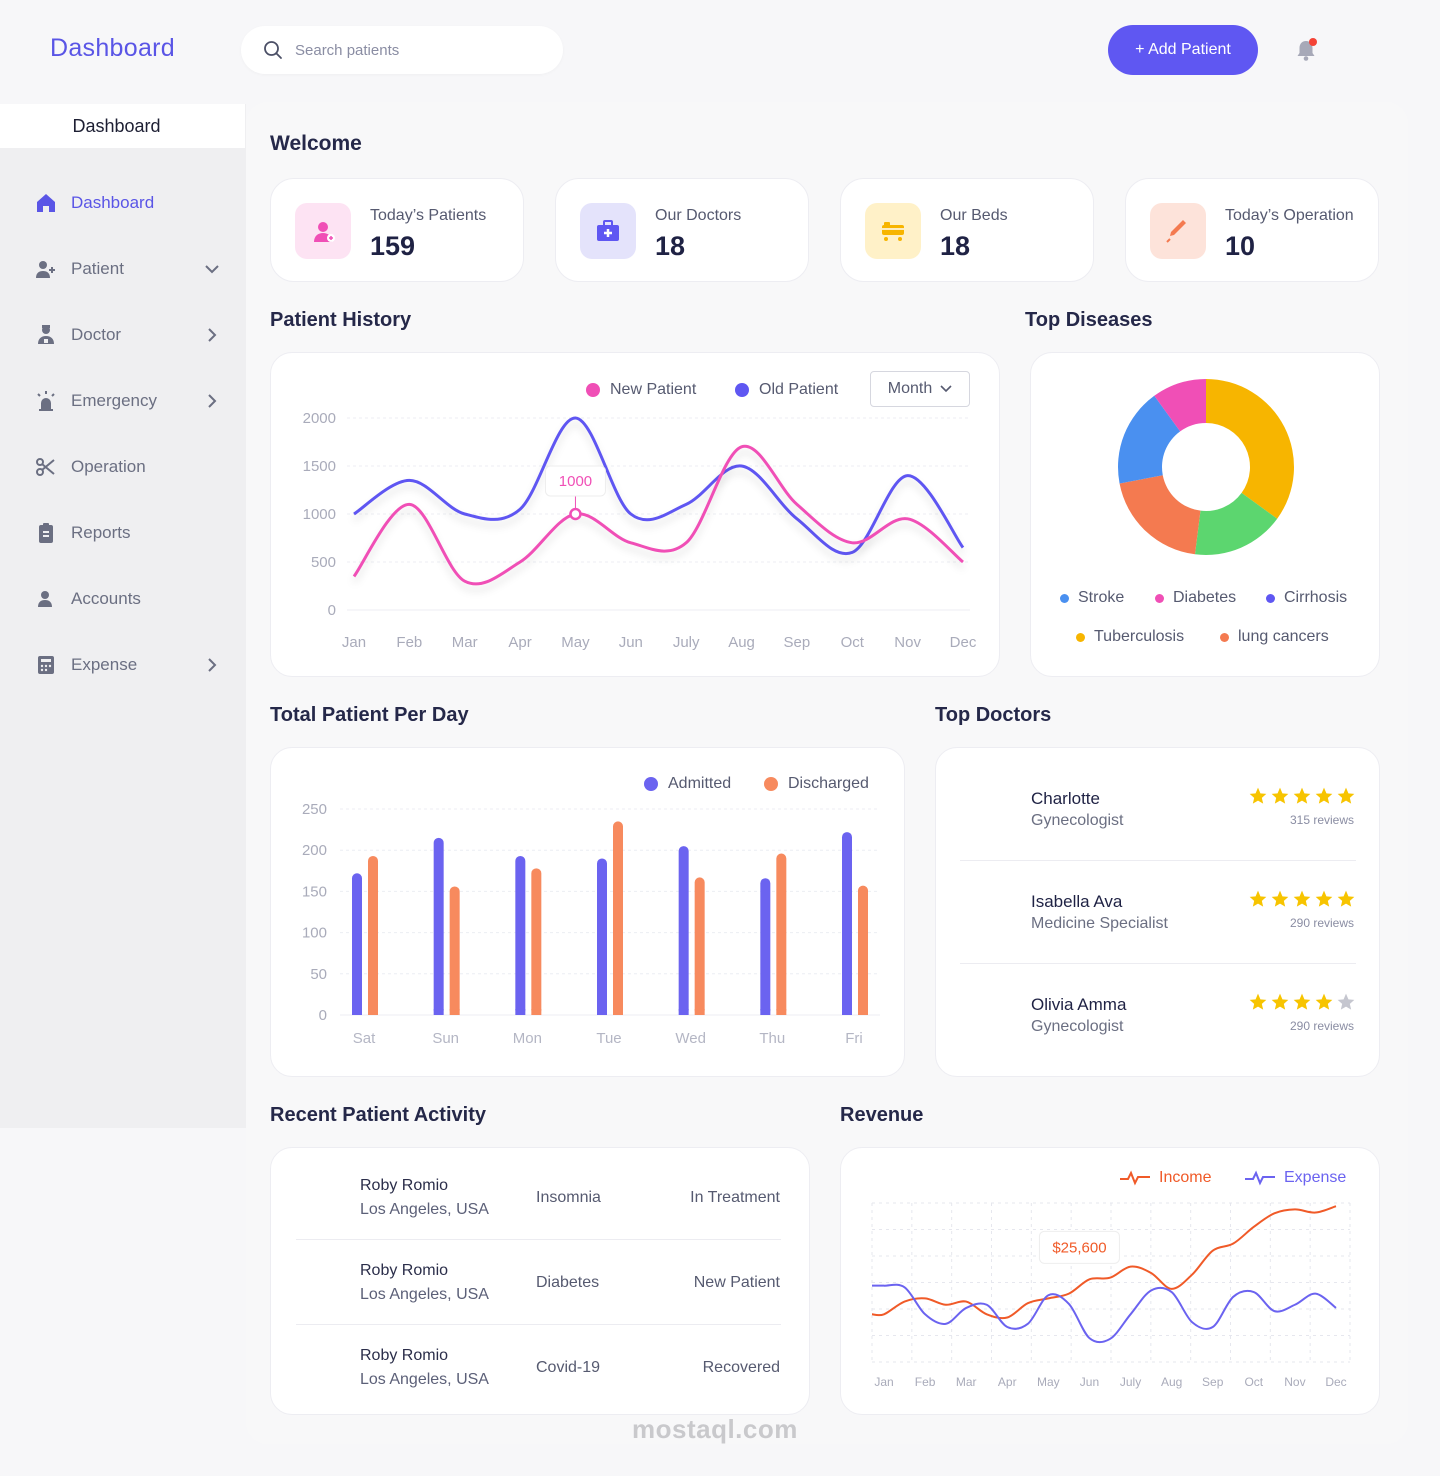 The image size is (1440, 1476). I want to click on rating-stars, so click(1302, 1004).